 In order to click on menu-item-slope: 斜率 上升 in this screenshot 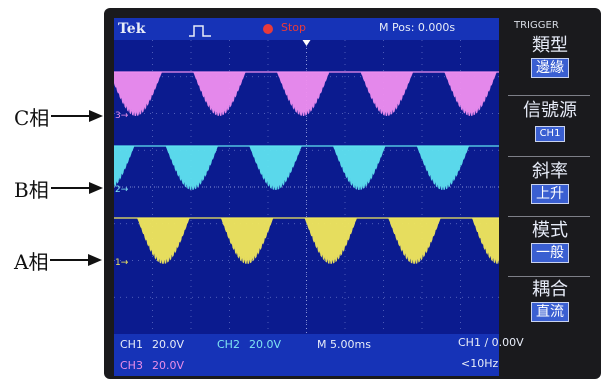, I will do `click(550, 183)`.